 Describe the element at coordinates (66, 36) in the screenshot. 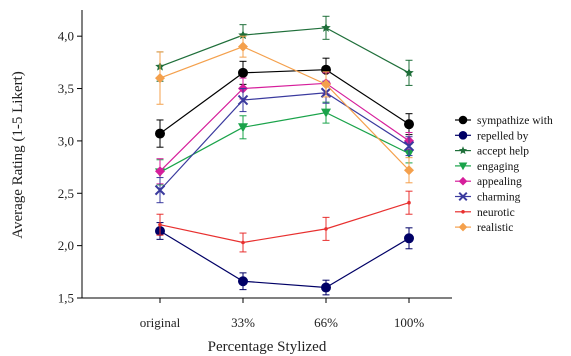

I see `y-tick-label: 4,0` at that location.